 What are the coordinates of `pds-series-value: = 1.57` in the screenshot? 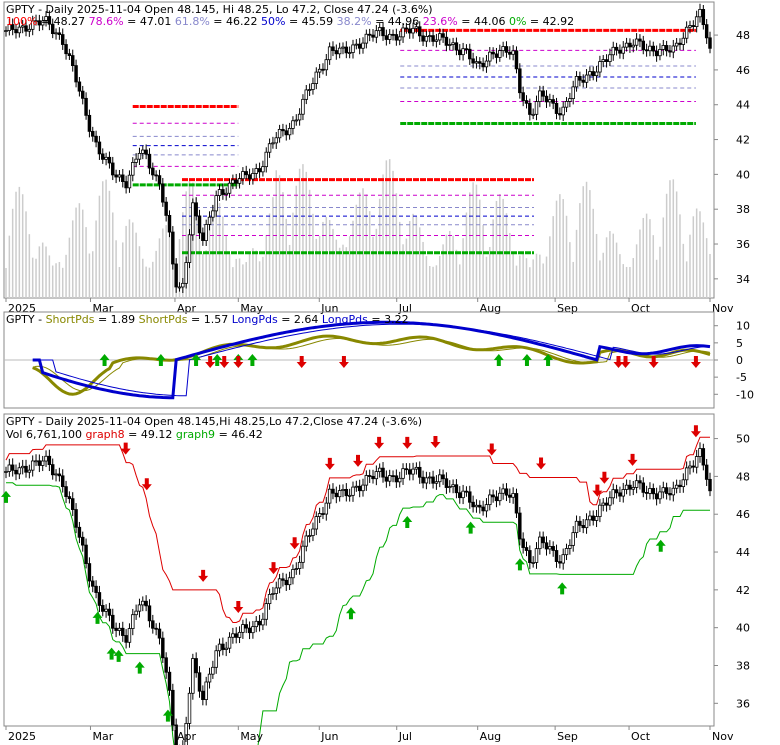 It's located at (209, 319).